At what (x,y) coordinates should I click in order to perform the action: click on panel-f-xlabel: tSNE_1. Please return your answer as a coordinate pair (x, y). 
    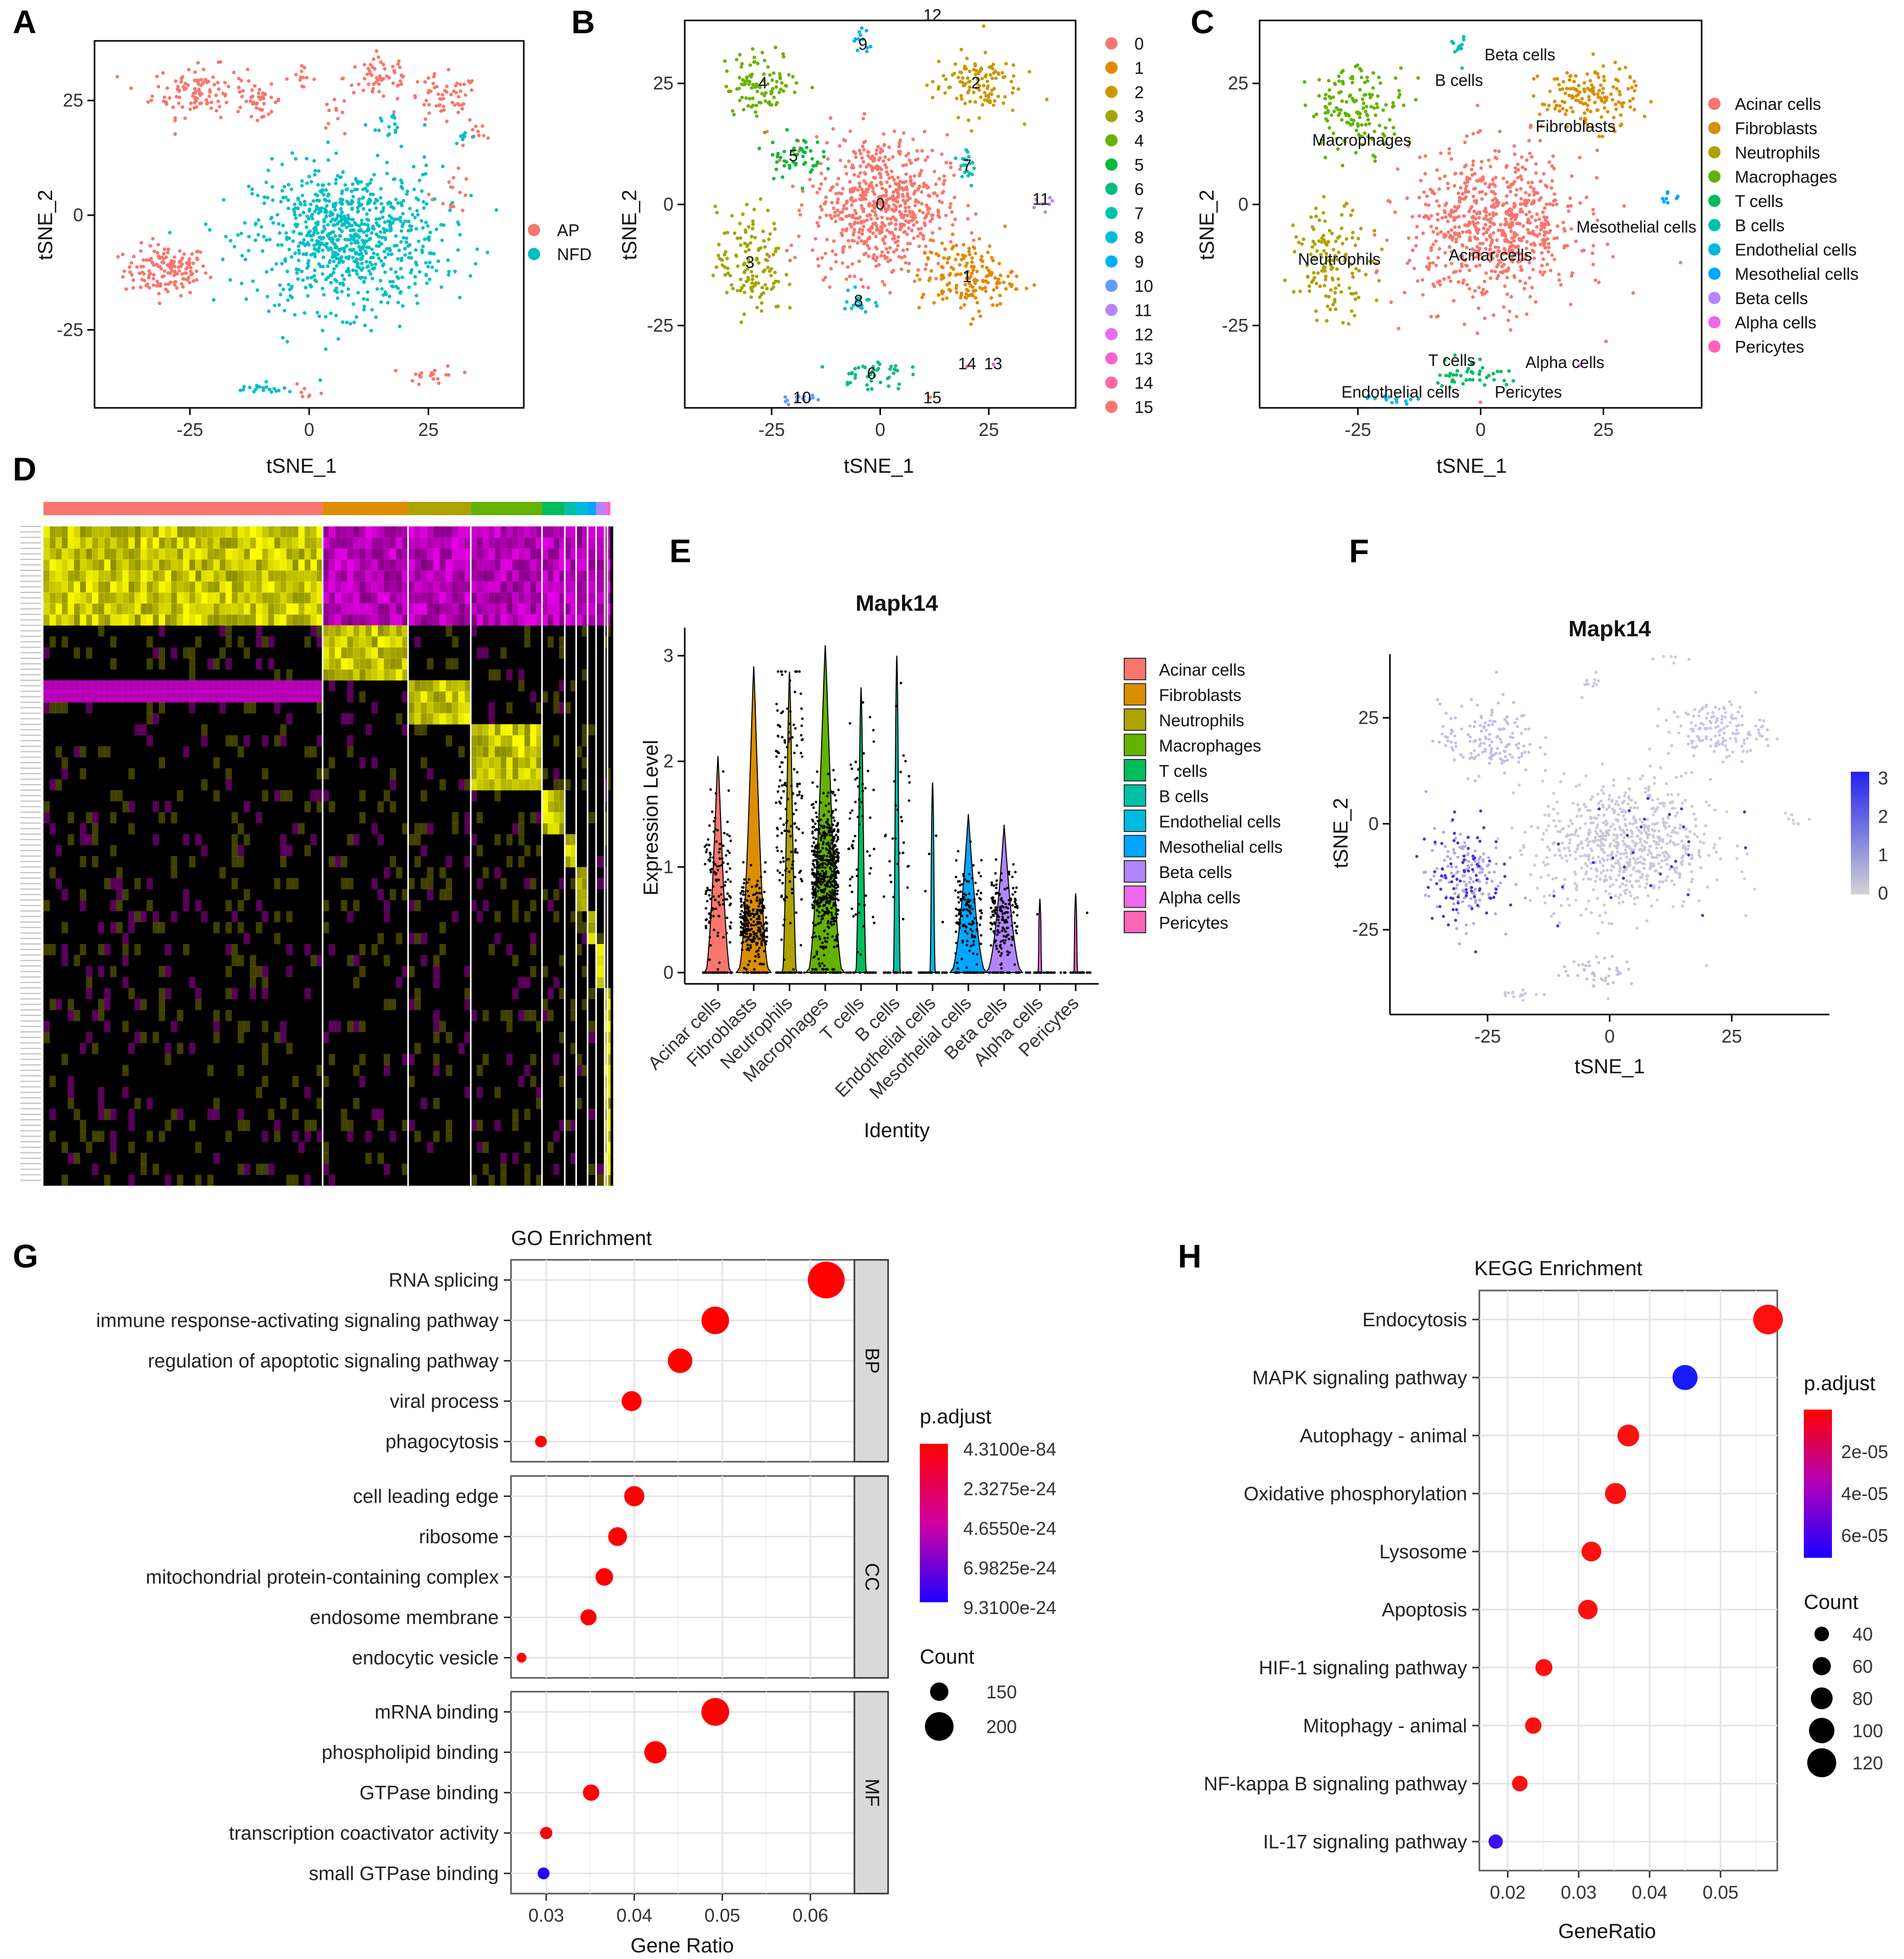
    Looking at the image, I should click on (1609, 1066).